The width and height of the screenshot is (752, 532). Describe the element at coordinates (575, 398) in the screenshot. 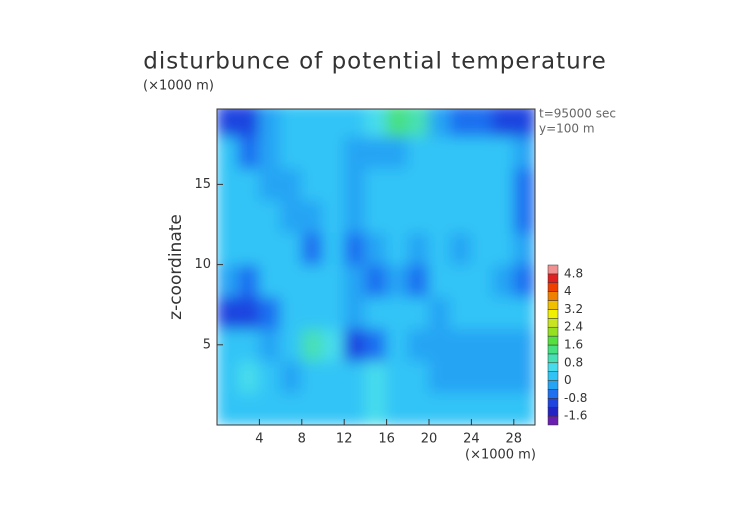

I see `colorbar-tick-label: -0.8` at that location.